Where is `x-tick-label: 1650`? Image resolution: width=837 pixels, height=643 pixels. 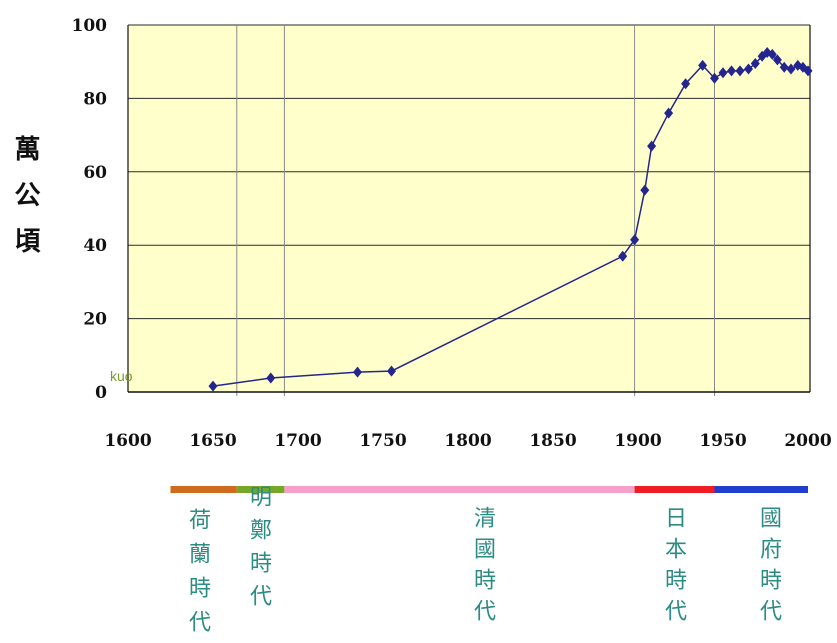
x-tick-label: 1650 is located at coordinates (212, 441).